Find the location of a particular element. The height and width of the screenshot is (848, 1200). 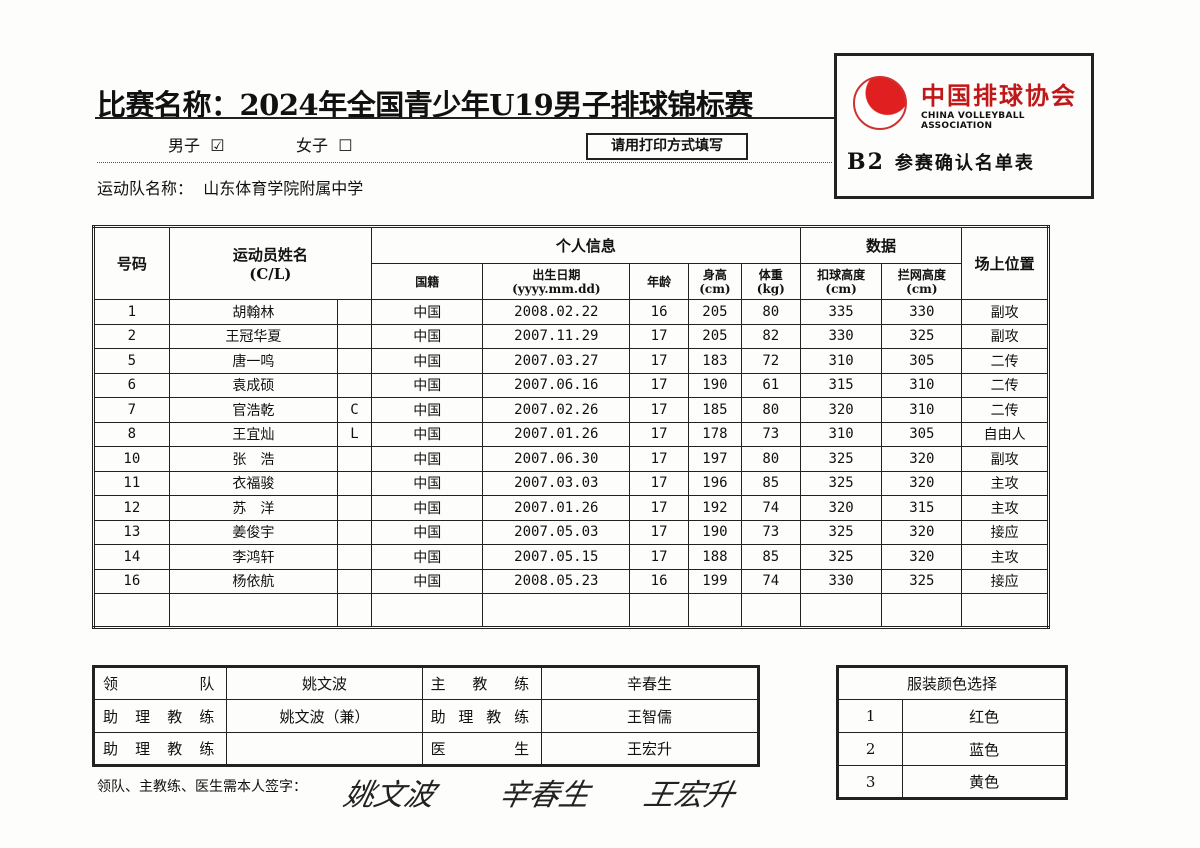

staff-role: 领队 is located at coordinates (160, 683).